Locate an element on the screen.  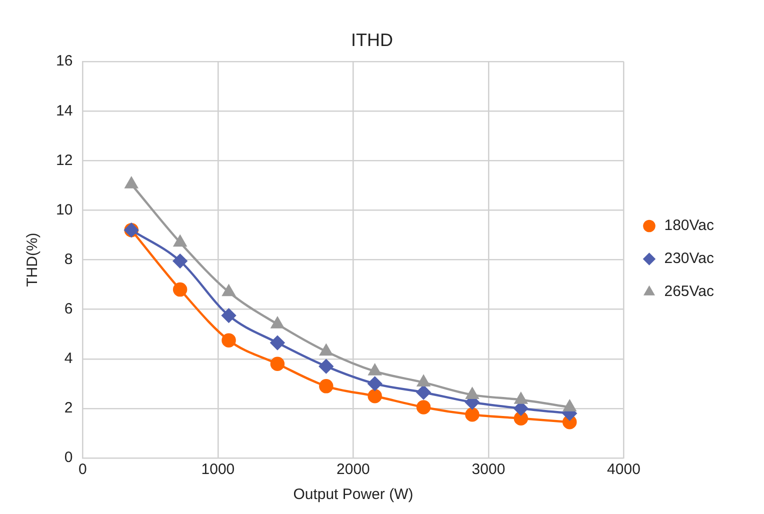
x-tick-label: 4000 is located at coordinates (623, 469).